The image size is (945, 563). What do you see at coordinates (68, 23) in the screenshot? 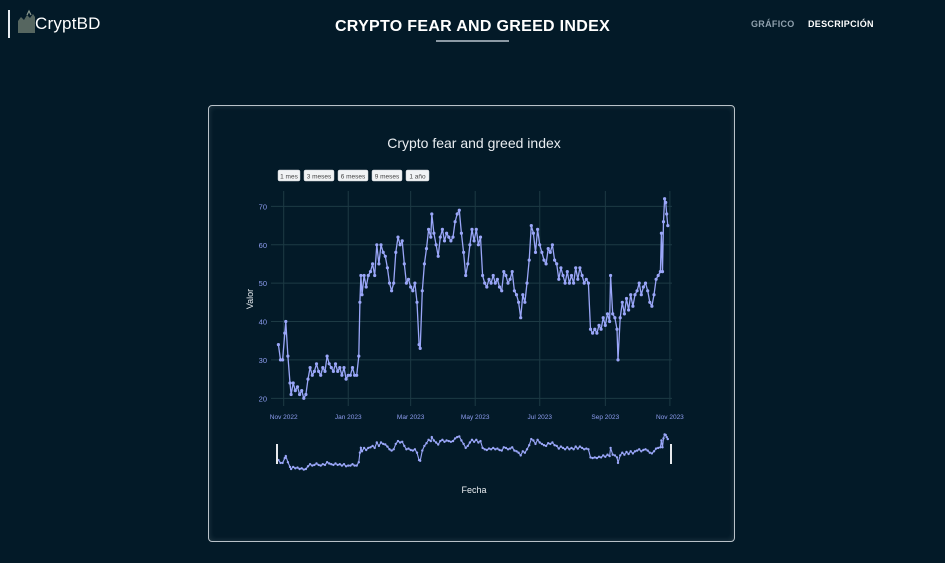
I see `logo-text: CryptBD` at bounding box center [68, 23].